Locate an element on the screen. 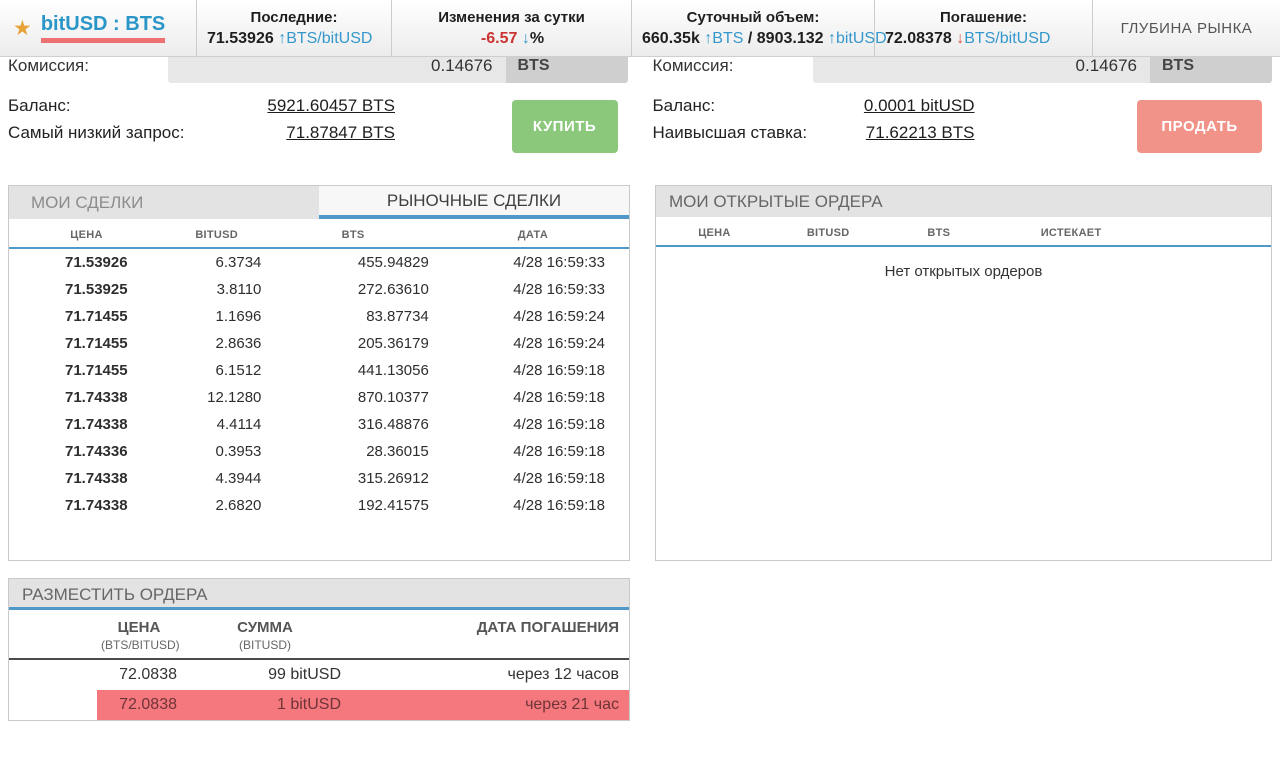  sell-balance-value: 0.0001 bitUSD is located at coordinates (919, 105).